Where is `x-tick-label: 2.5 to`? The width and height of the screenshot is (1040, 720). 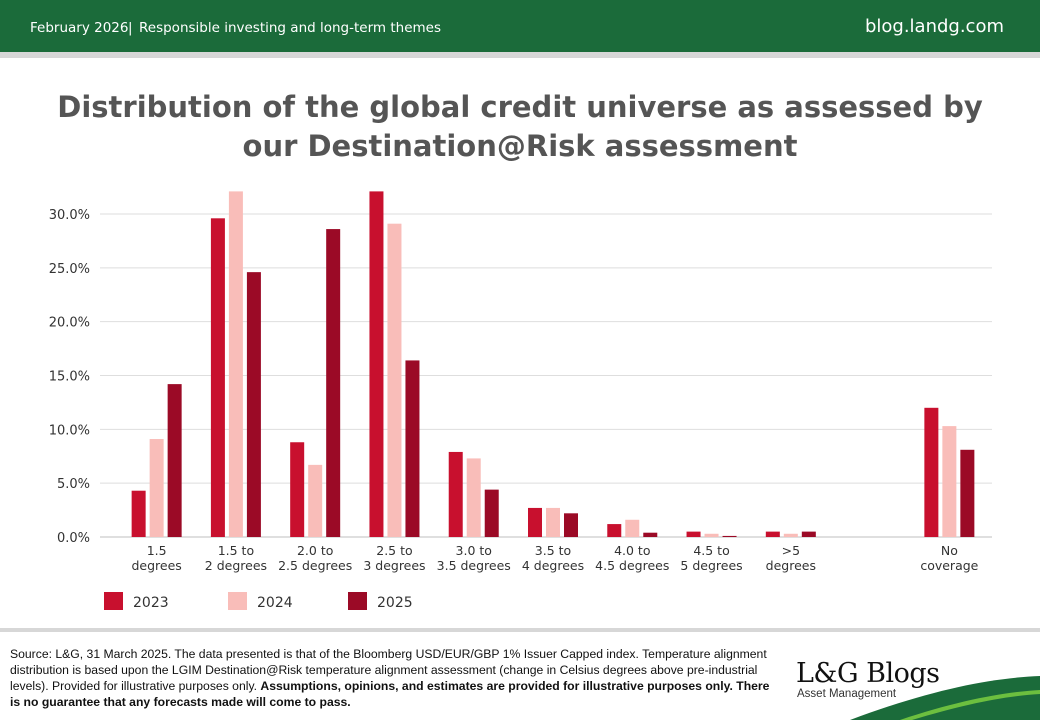 x-tick-label: 2.5 to is located at coordinates (394, 550).